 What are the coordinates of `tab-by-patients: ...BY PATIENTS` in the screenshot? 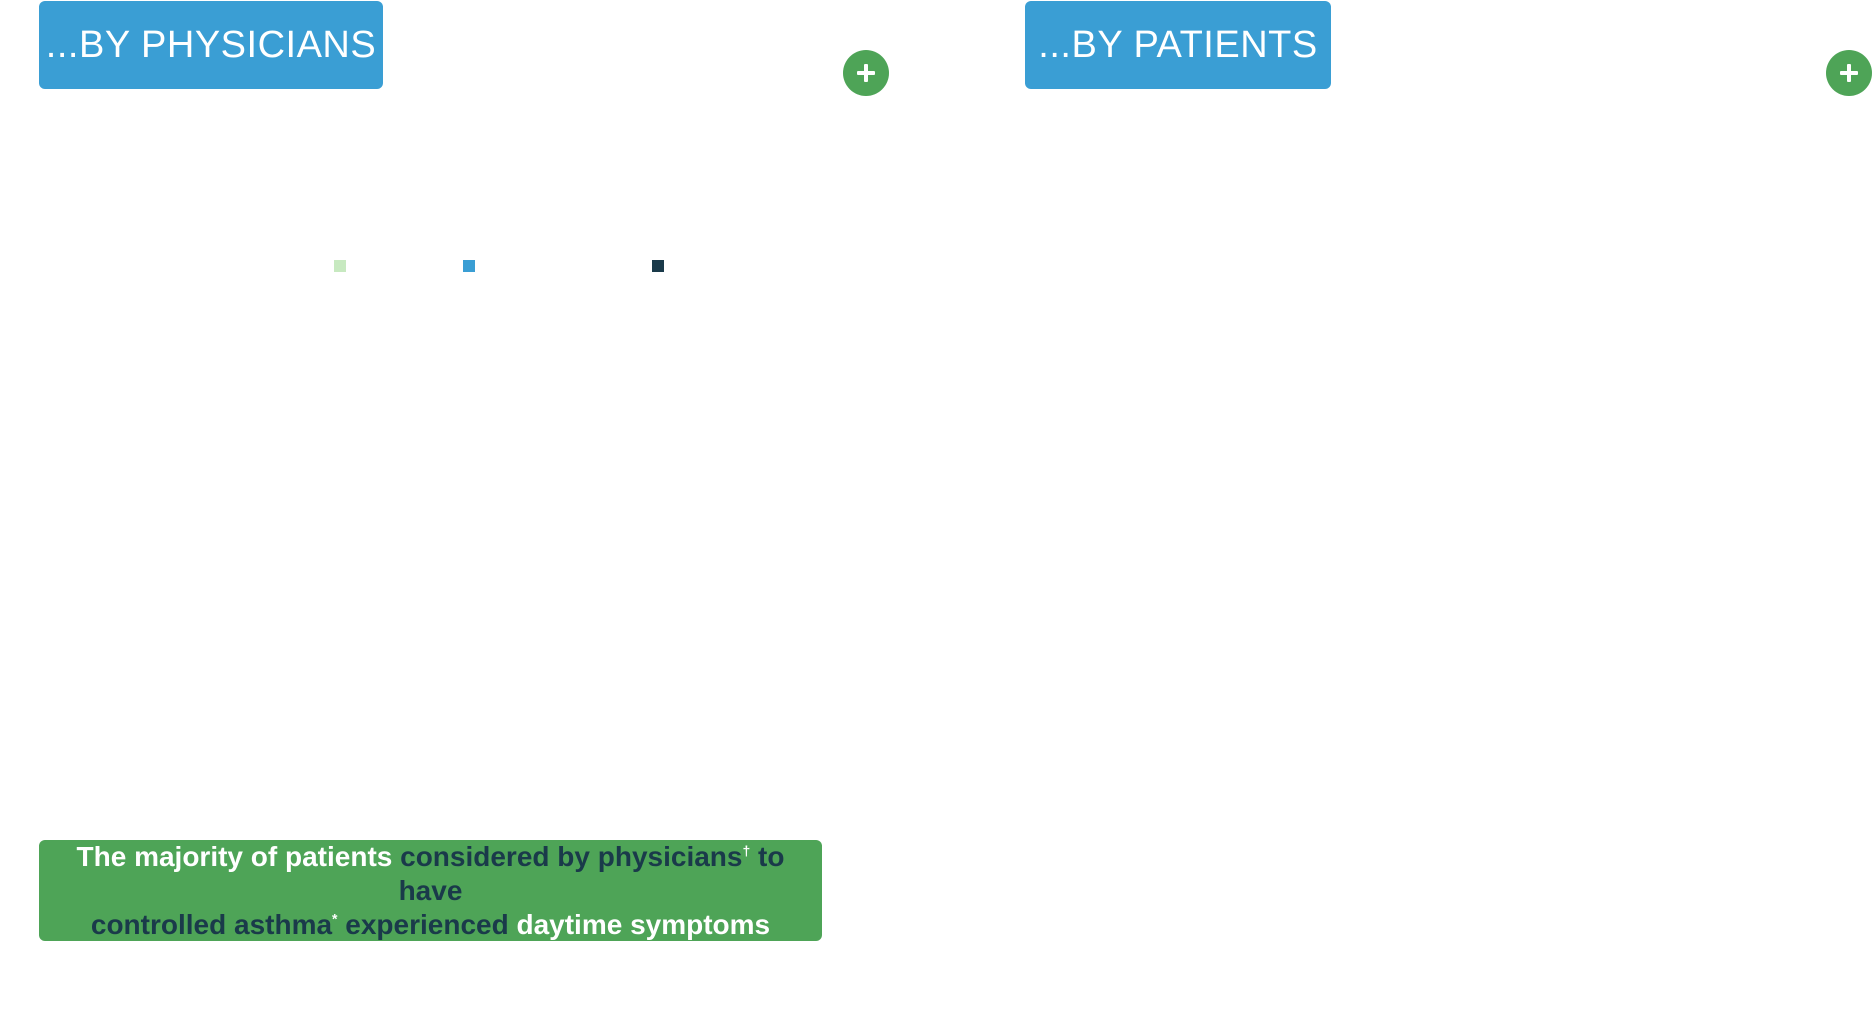 It's located at (1178, 45).